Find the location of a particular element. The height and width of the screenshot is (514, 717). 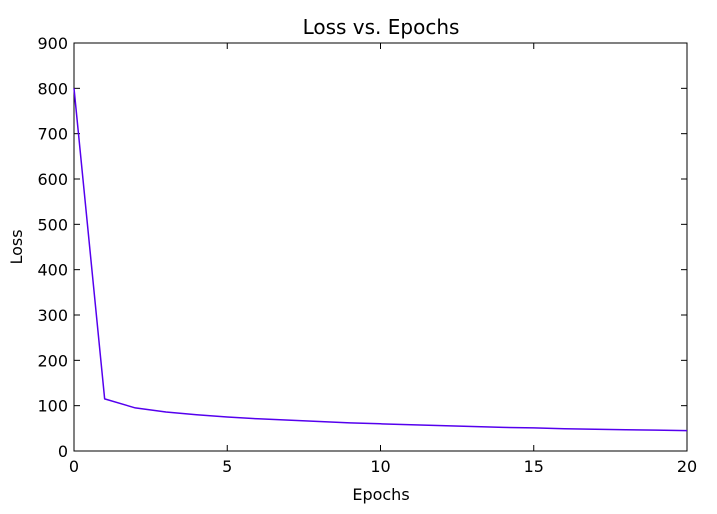

x-tick-label: 10 is located at coordinates (380, 466).